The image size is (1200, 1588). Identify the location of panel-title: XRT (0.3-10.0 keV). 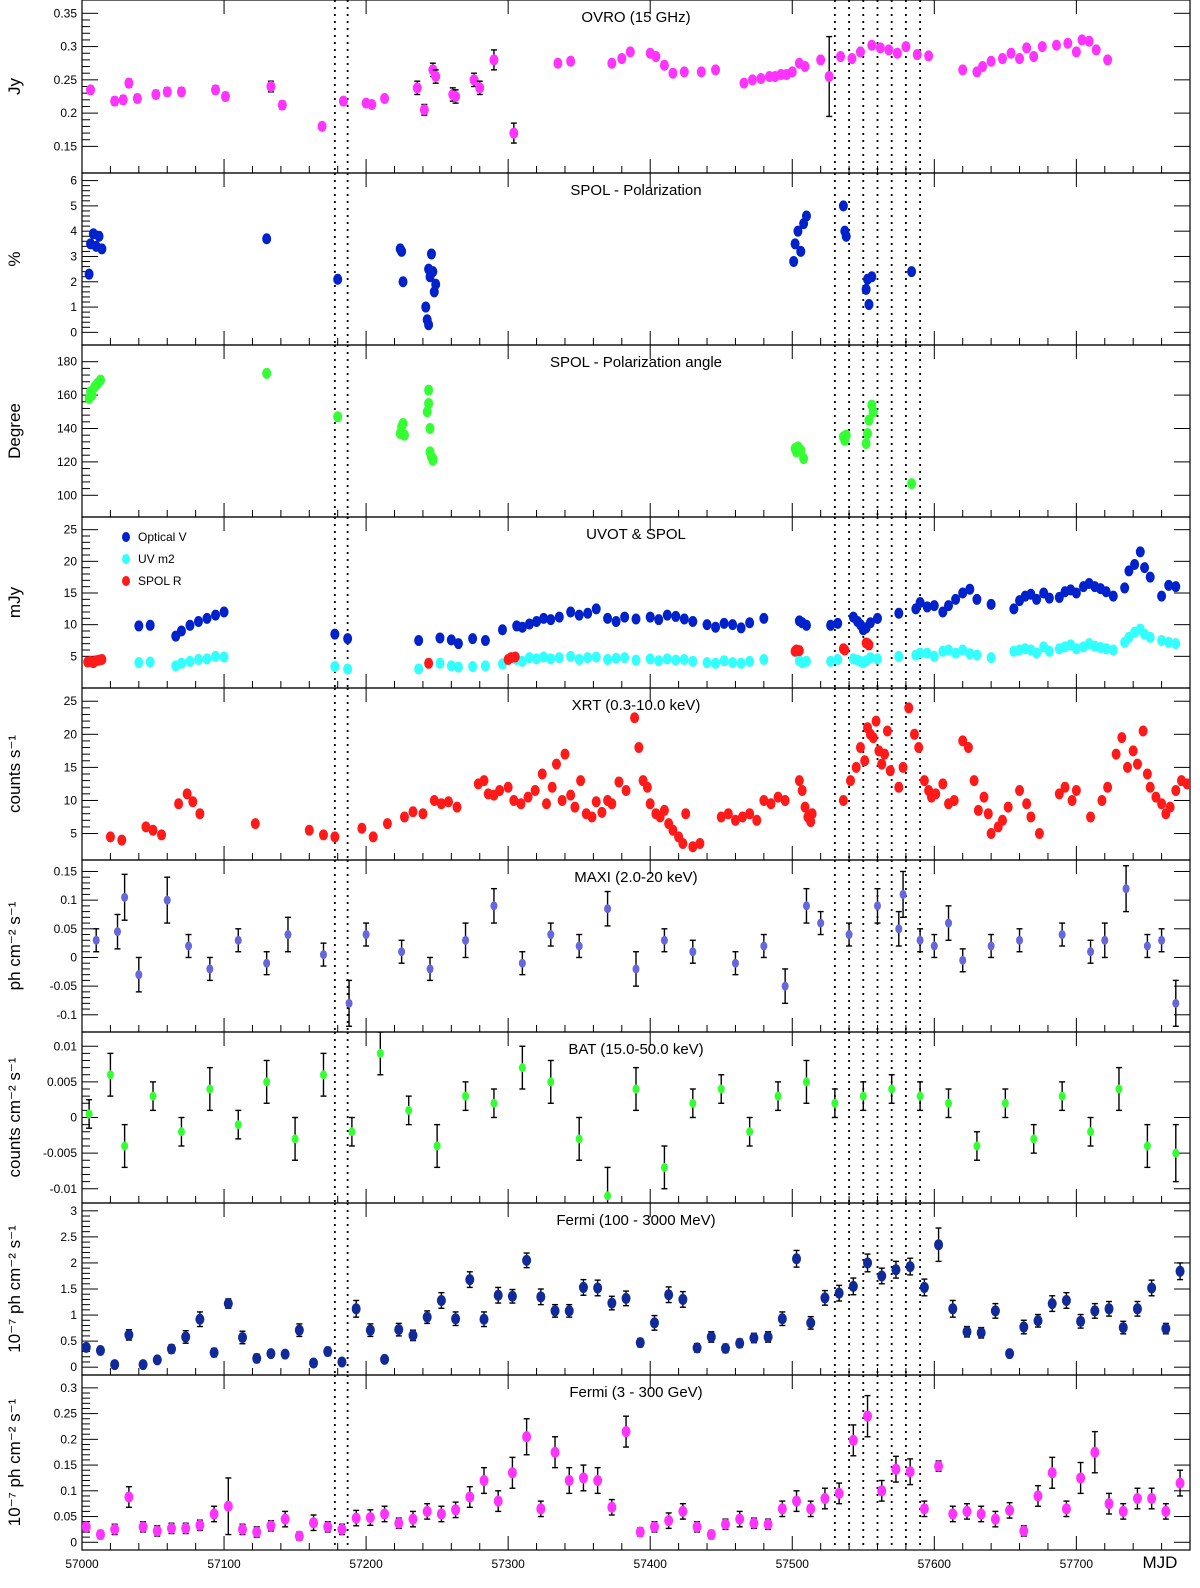
(636, 705).